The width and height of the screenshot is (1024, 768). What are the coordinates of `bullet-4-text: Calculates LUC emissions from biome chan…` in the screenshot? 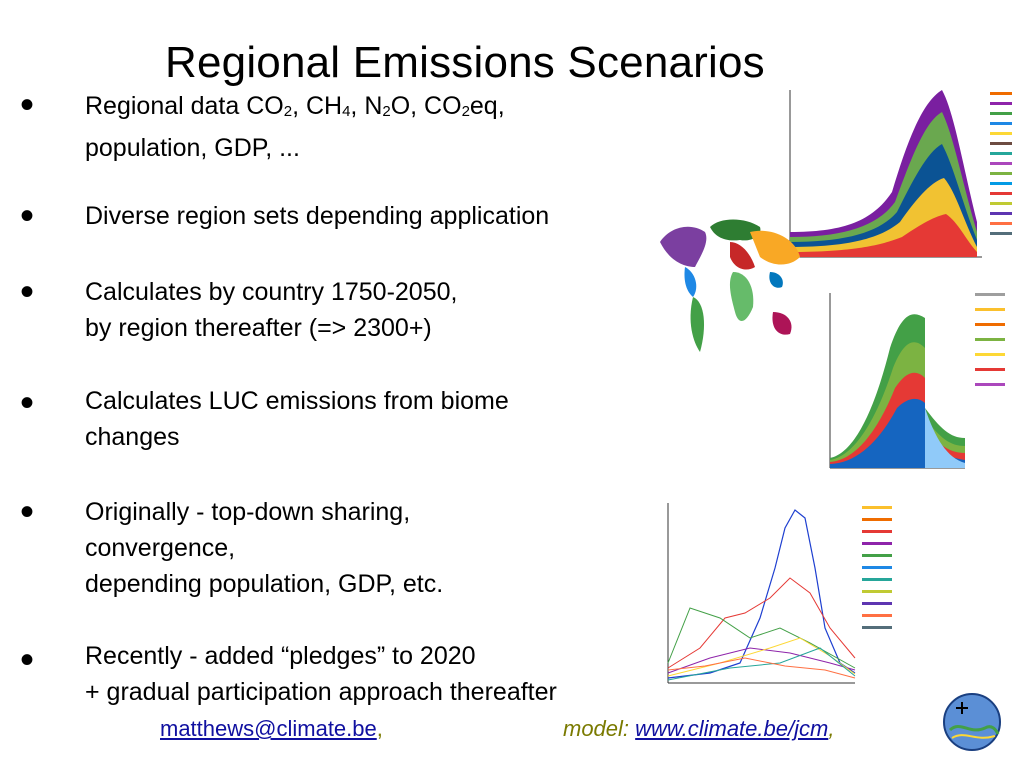 It's located at (297, 419).